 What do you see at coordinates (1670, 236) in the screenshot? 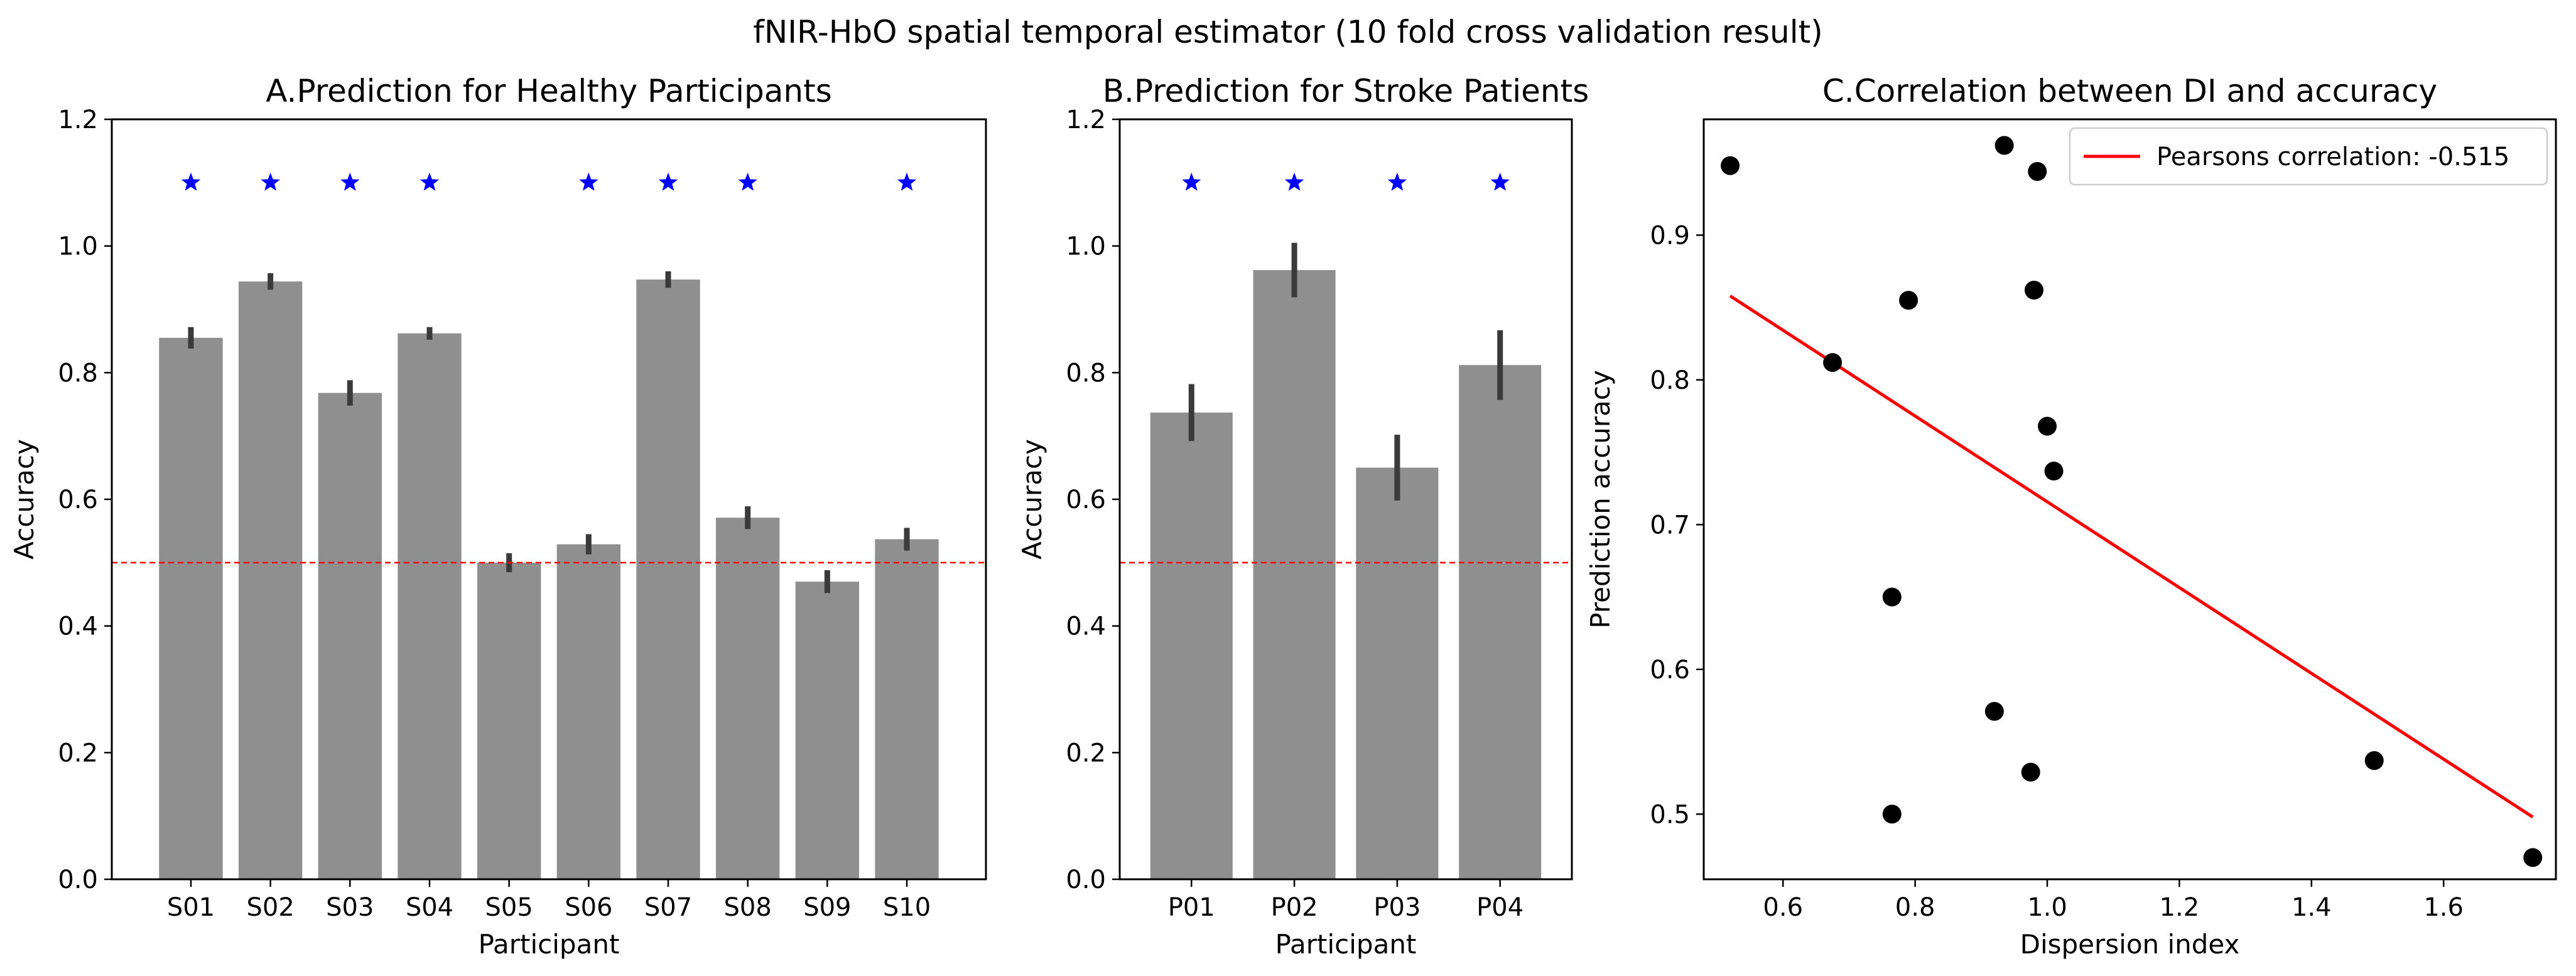
I see `y-tick-label: 0.9` at bounding box center [1670, 236].